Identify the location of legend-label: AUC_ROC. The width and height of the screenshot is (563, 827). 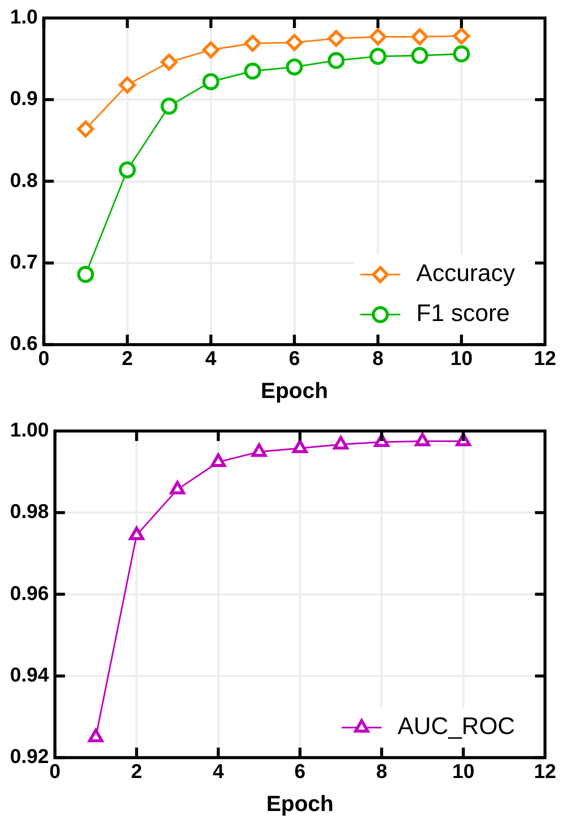
(457, 726).